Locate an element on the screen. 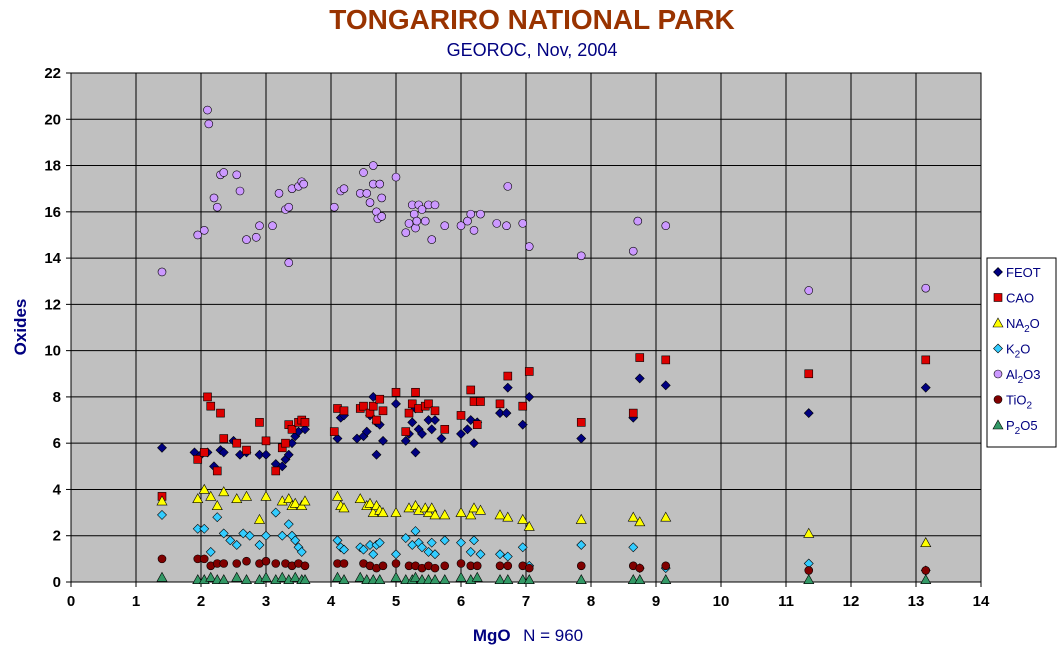 The width and height of the screenshot is (1064, 652). legend-label-main: FEOT is located at coordinates (1023, 272).